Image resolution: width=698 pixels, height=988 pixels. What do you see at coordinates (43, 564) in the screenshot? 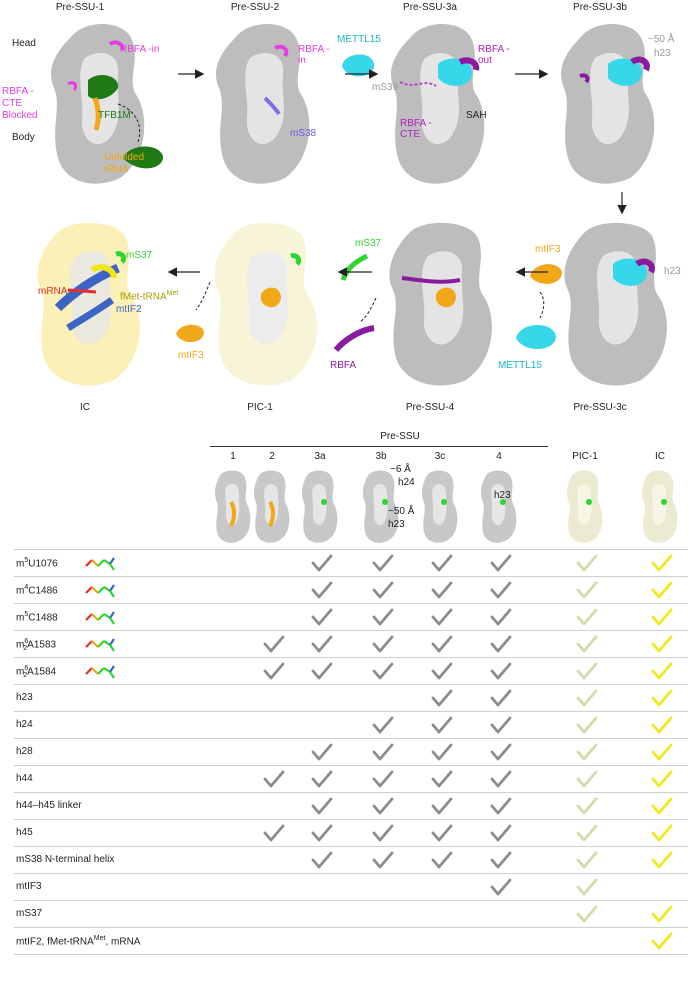
I see `row-label-rest: U1076` at bounding box center [43, 564].